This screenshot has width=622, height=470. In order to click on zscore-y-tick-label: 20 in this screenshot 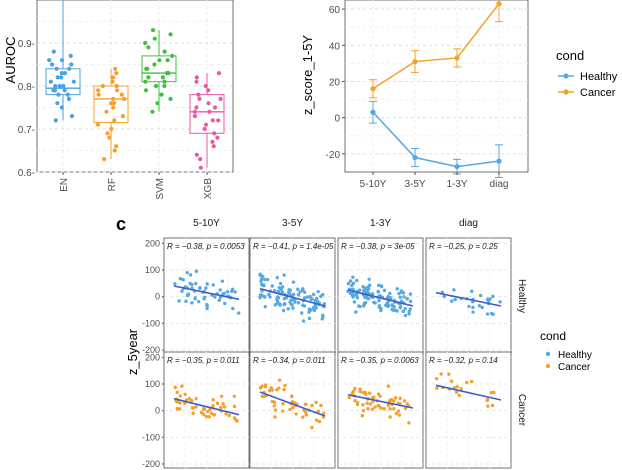, I will do `click(335, 82)`.